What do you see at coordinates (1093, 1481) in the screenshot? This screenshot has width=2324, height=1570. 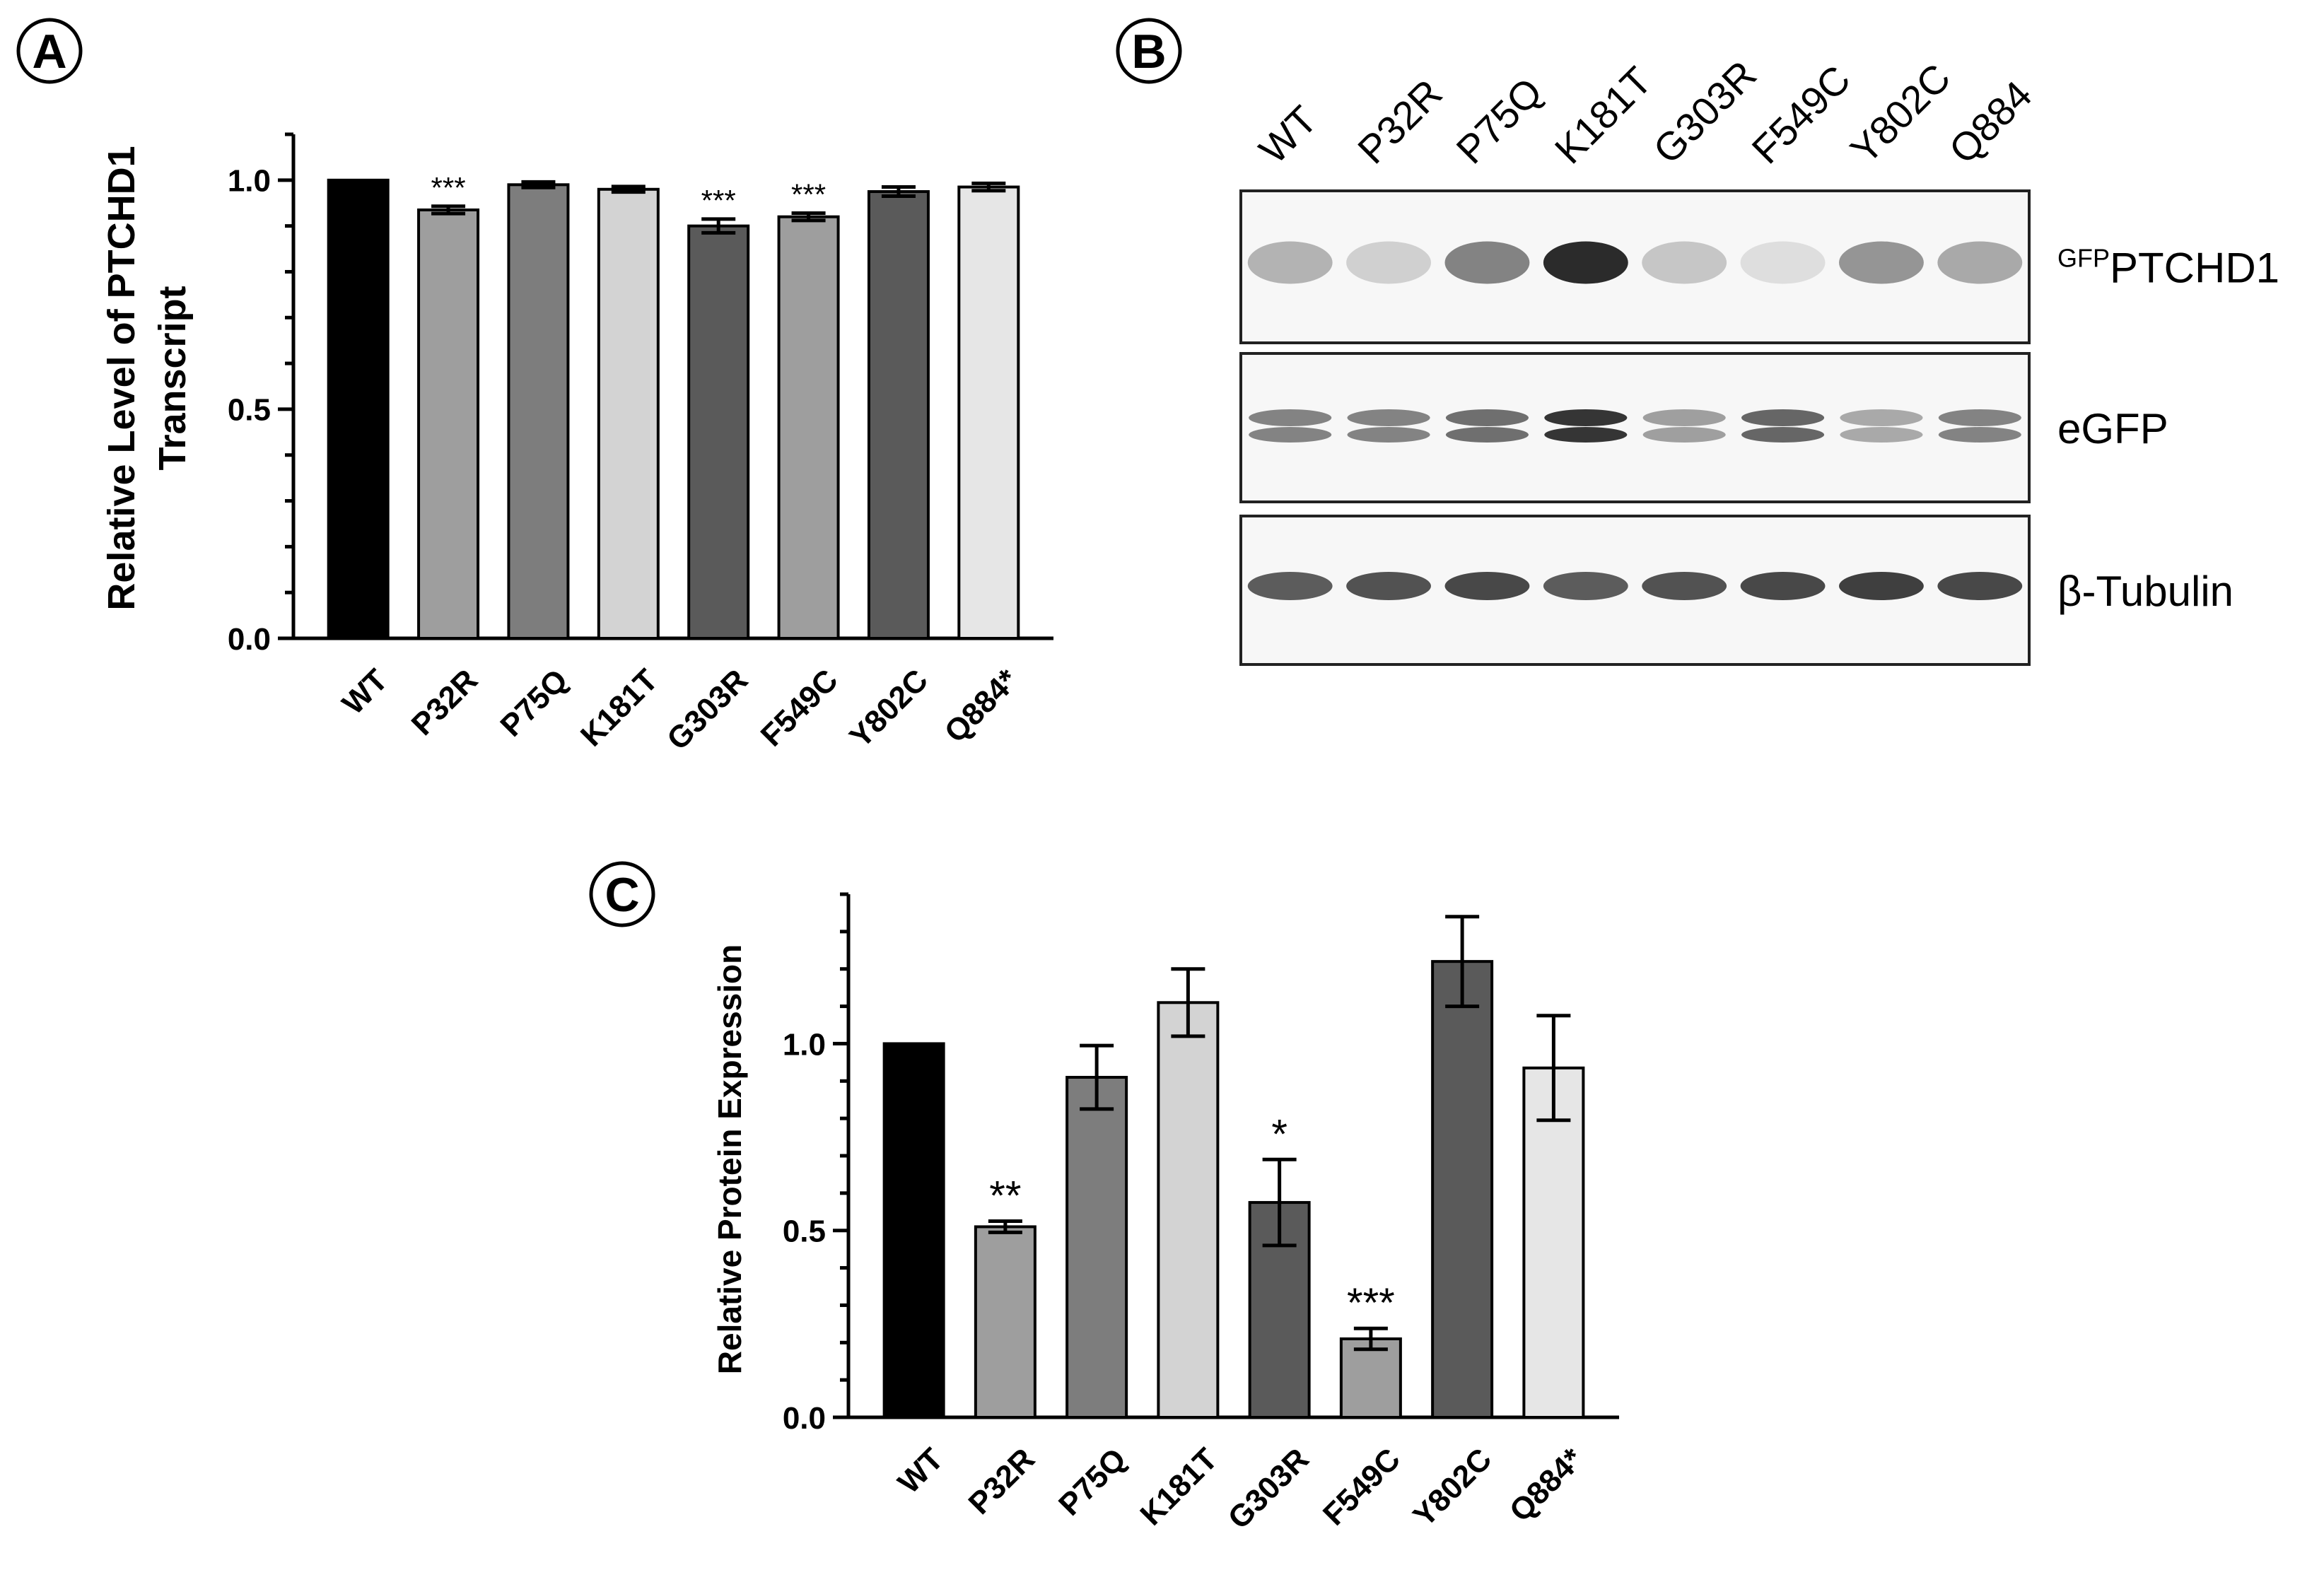 I see `panel-c-category-label-p75q: P75Q` at bounding box center [1093, 1481].